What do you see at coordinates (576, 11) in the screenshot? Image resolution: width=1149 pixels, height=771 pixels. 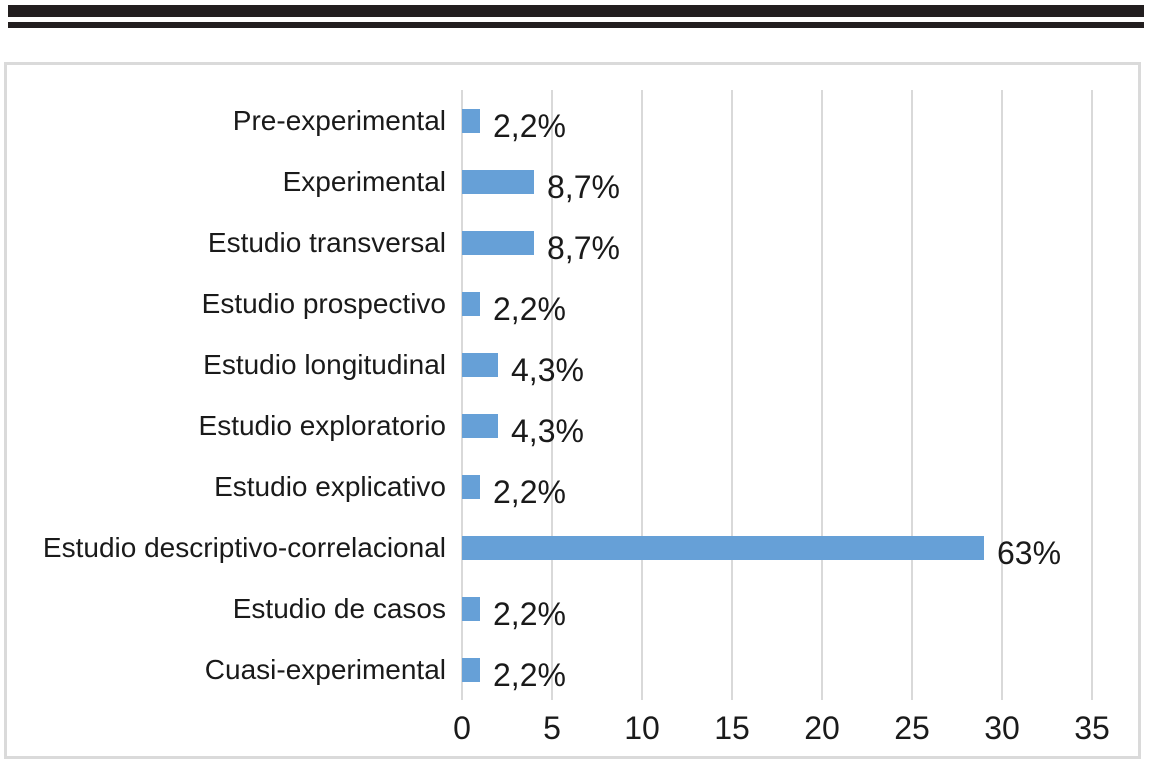 I see `top-border-thick` at bounding box center [576, 11].